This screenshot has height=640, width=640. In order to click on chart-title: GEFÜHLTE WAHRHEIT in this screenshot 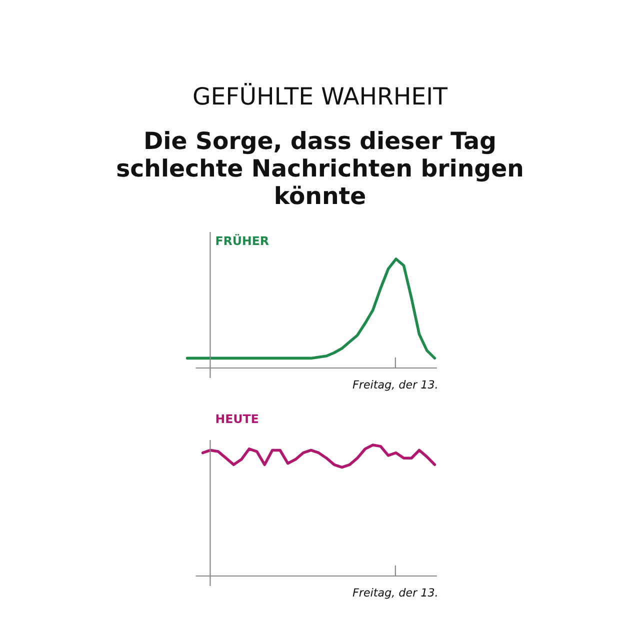, I will do `click(321, 94)`.